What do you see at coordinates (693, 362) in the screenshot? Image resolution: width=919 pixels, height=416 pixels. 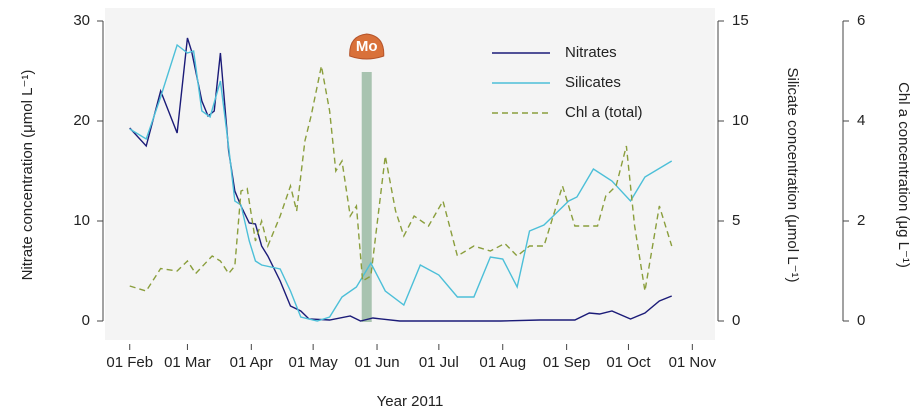 I see `x-tick-label: 01 Nov` at bounding box center [693, 362].